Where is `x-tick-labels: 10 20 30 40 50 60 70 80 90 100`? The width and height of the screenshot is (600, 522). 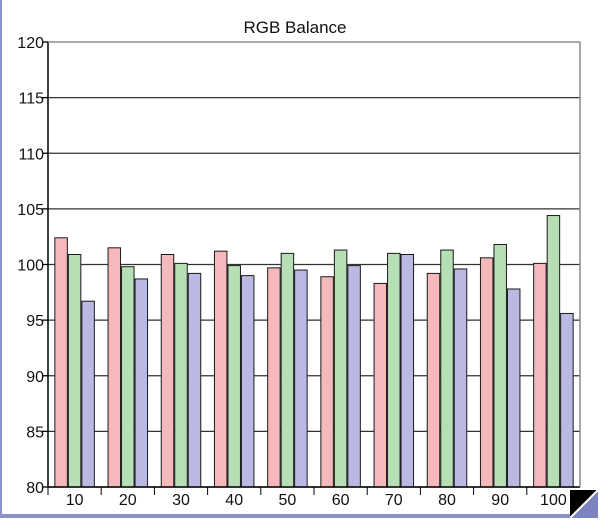 x-tick-labels: 10 20 30 40 50 60 70 80 90 100 is located at coordinates (307, 498).